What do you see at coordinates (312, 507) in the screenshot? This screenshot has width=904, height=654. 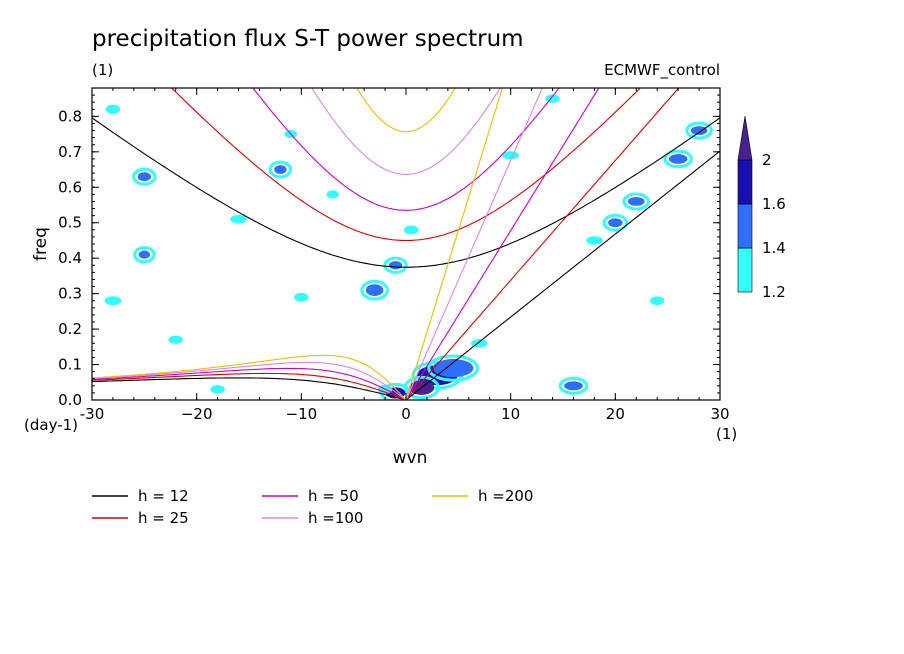 I see `legend: h = 12 h = 25 h = 50 h =100 h =200` at bounding box center [312, 507].